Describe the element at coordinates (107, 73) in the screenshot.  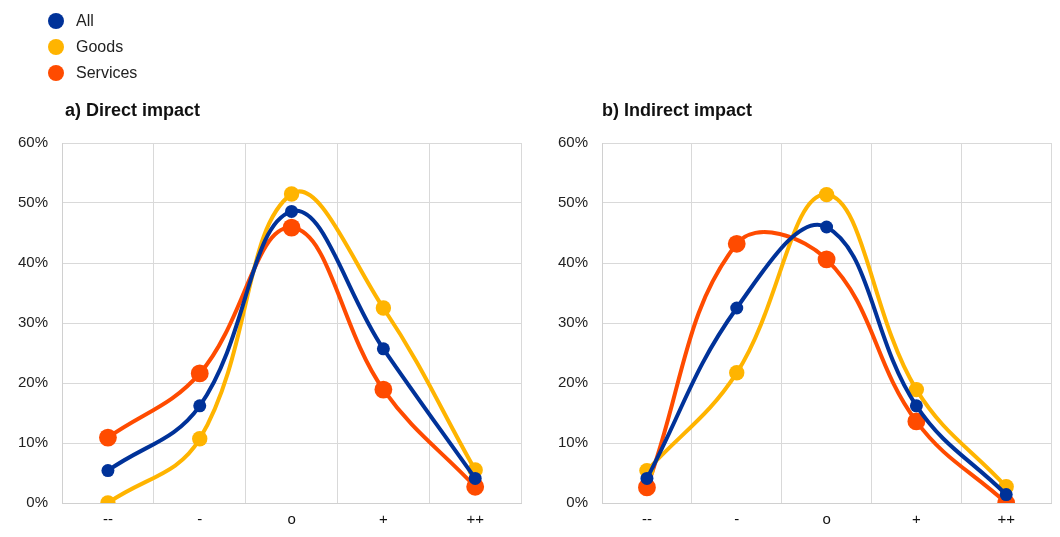
I see `legend-label: Services` at that location.